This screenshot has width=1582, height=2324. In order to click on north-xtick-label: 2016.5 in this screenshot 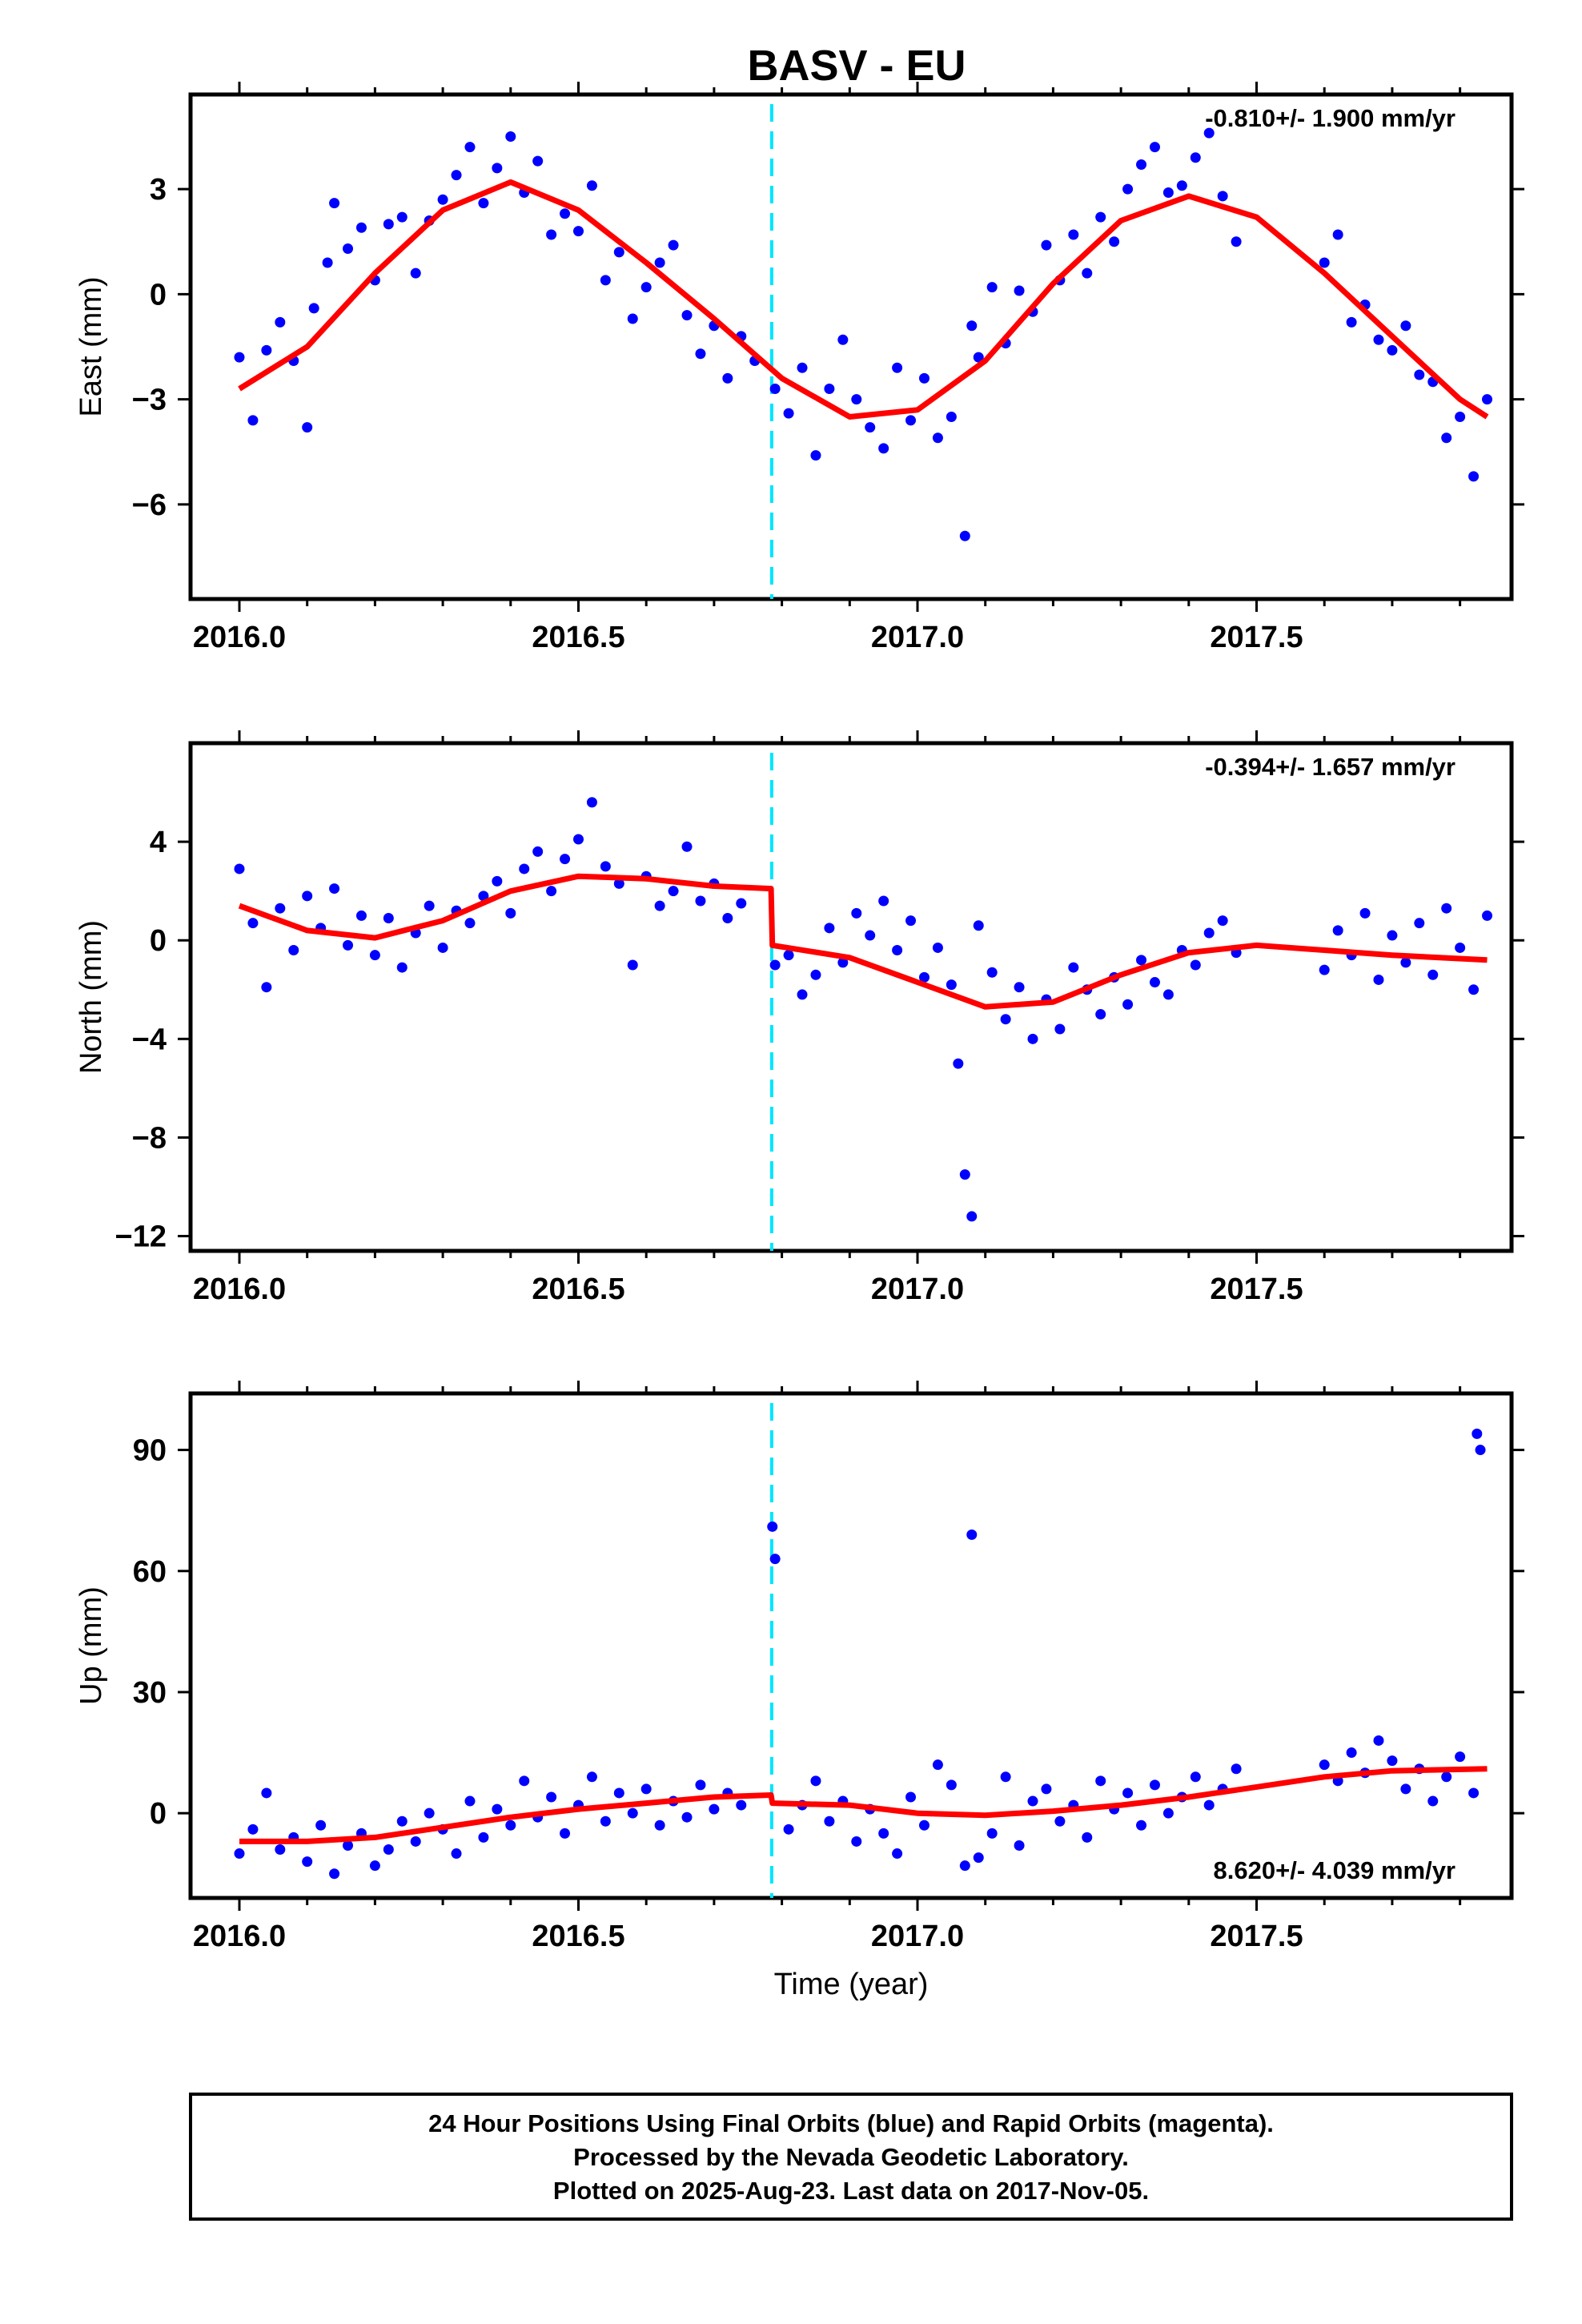, I will do `click(578, 1289)`.